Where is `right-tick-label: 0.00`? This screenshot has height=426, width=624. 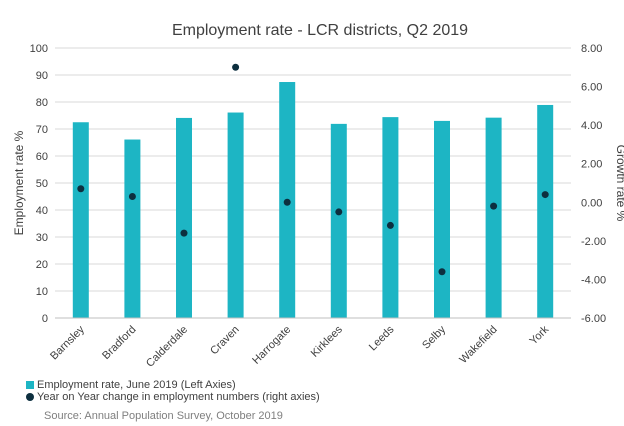
right-tick-label: 0.00 is located at coordinates (591, 203).